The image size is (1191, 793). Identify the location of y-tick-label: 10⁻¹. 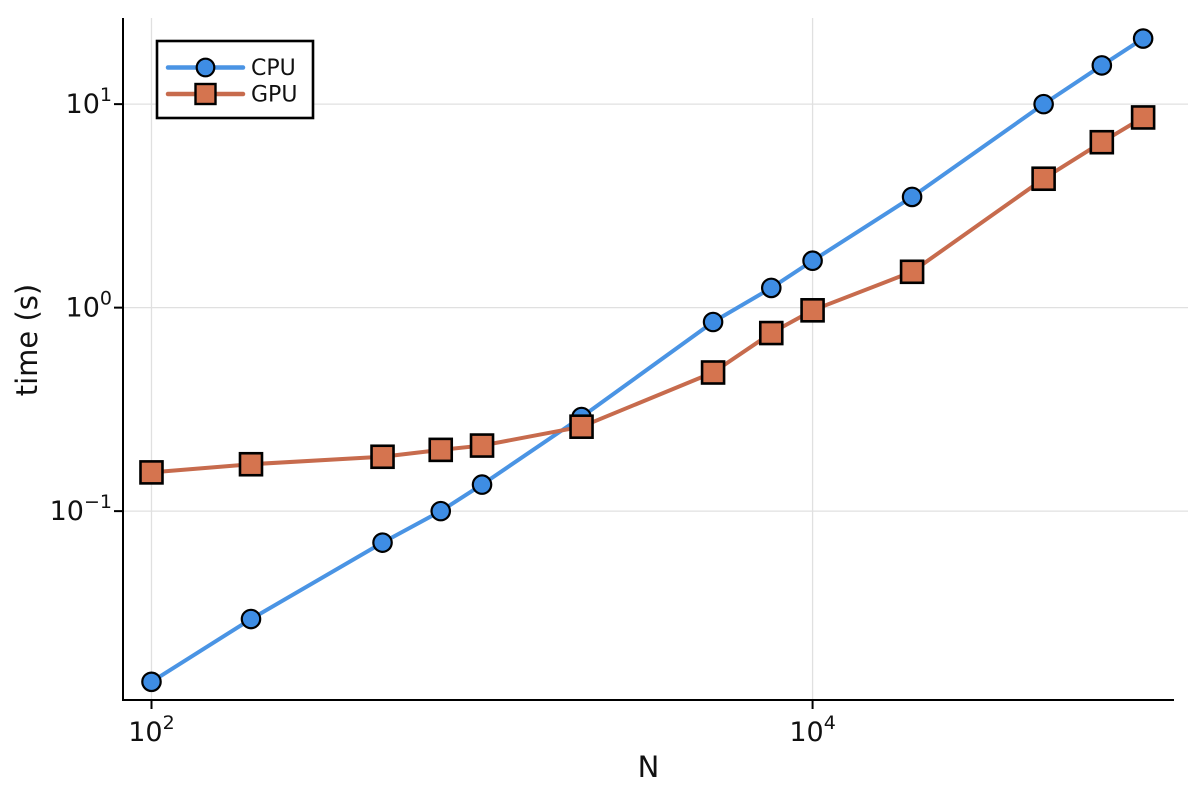
(81, 509).